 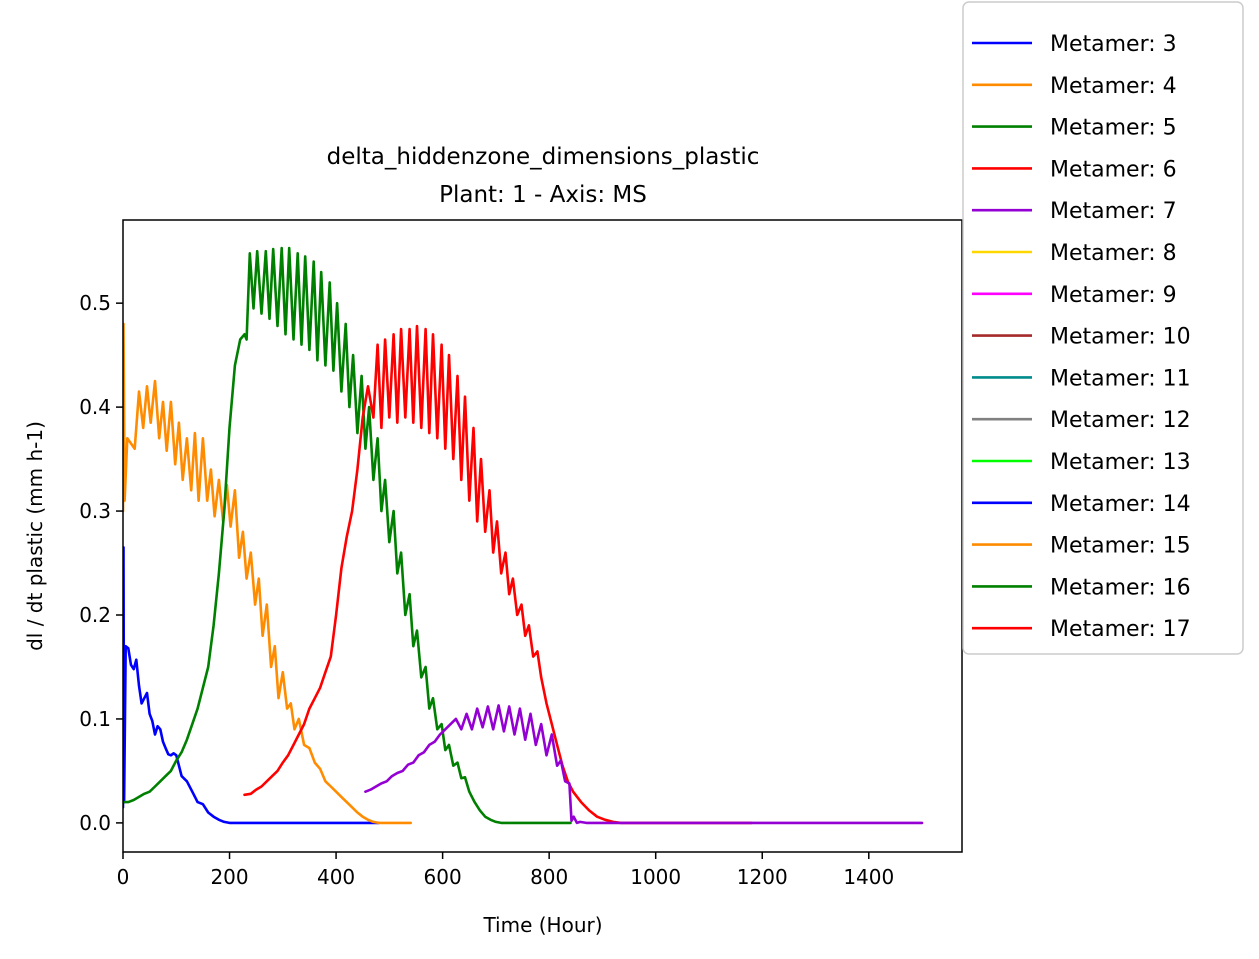 What do you see at coordinates (543, 157) in the screenshot?
I see `chart-title: delta_hiddenzone_dimensions_plastic` at bounding box center [543, 157].